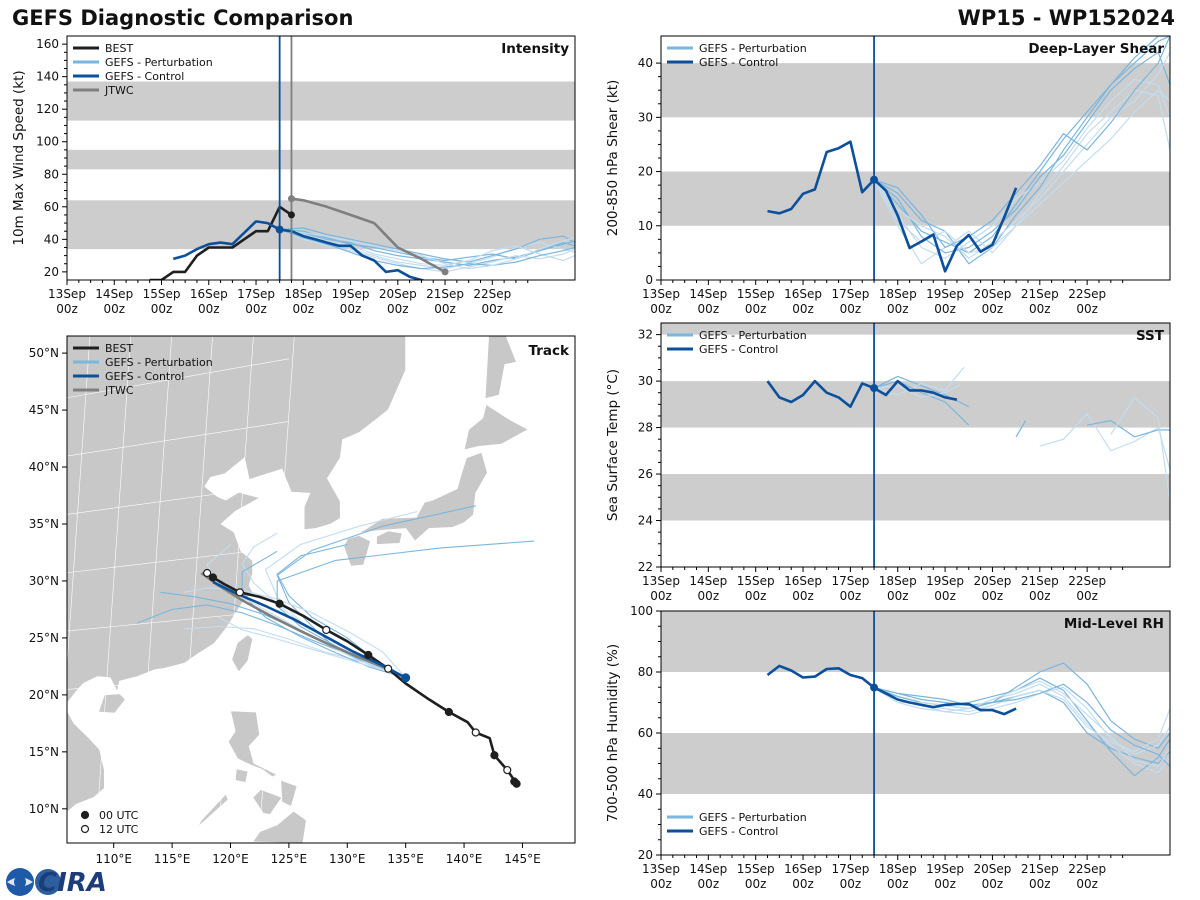 The height and width of the screenshot is (900, 1200). What do you see at coordinates (738, 349) in the screenshot?
I see `sst-legend-label-1: GEFS - Control` at bounding box center [738, 349].